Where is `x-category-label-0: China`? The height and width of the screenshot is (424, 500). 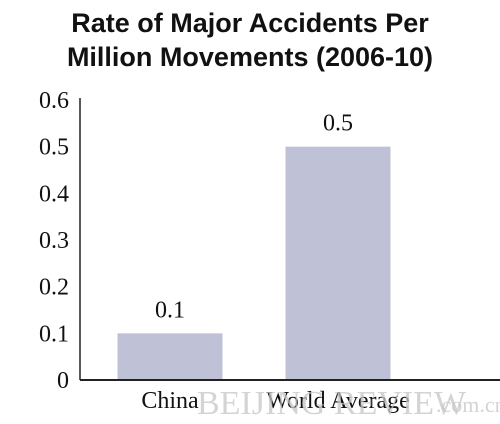 x-category-label-0: China is located at coordinates (170, 401).